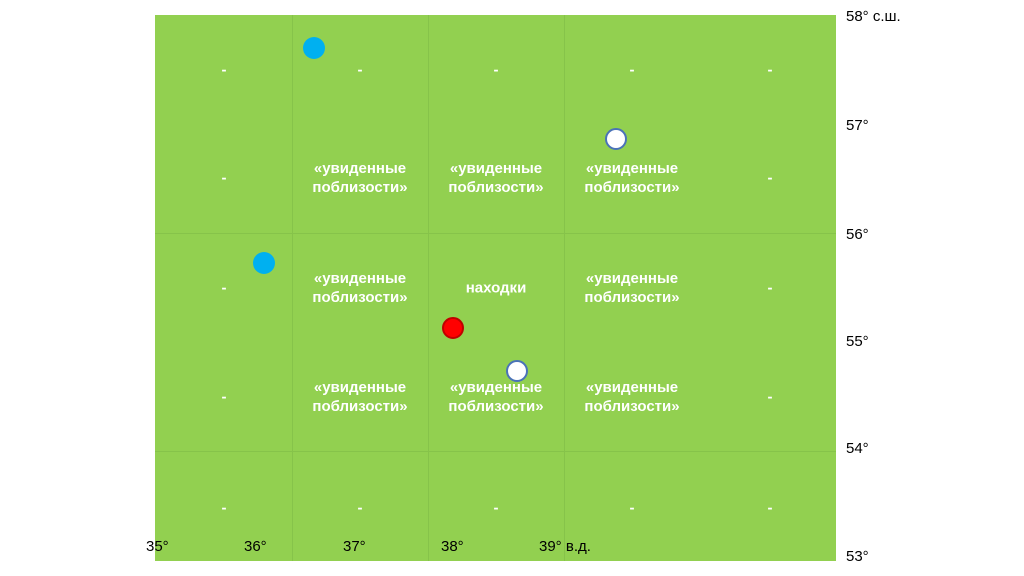 The width and height of the screenshot is (1024, 576). What do you see at coordinates (452, 546) in the screenshot?
I see `longitude-label-38: 38°` at bounding box center [452, 546].